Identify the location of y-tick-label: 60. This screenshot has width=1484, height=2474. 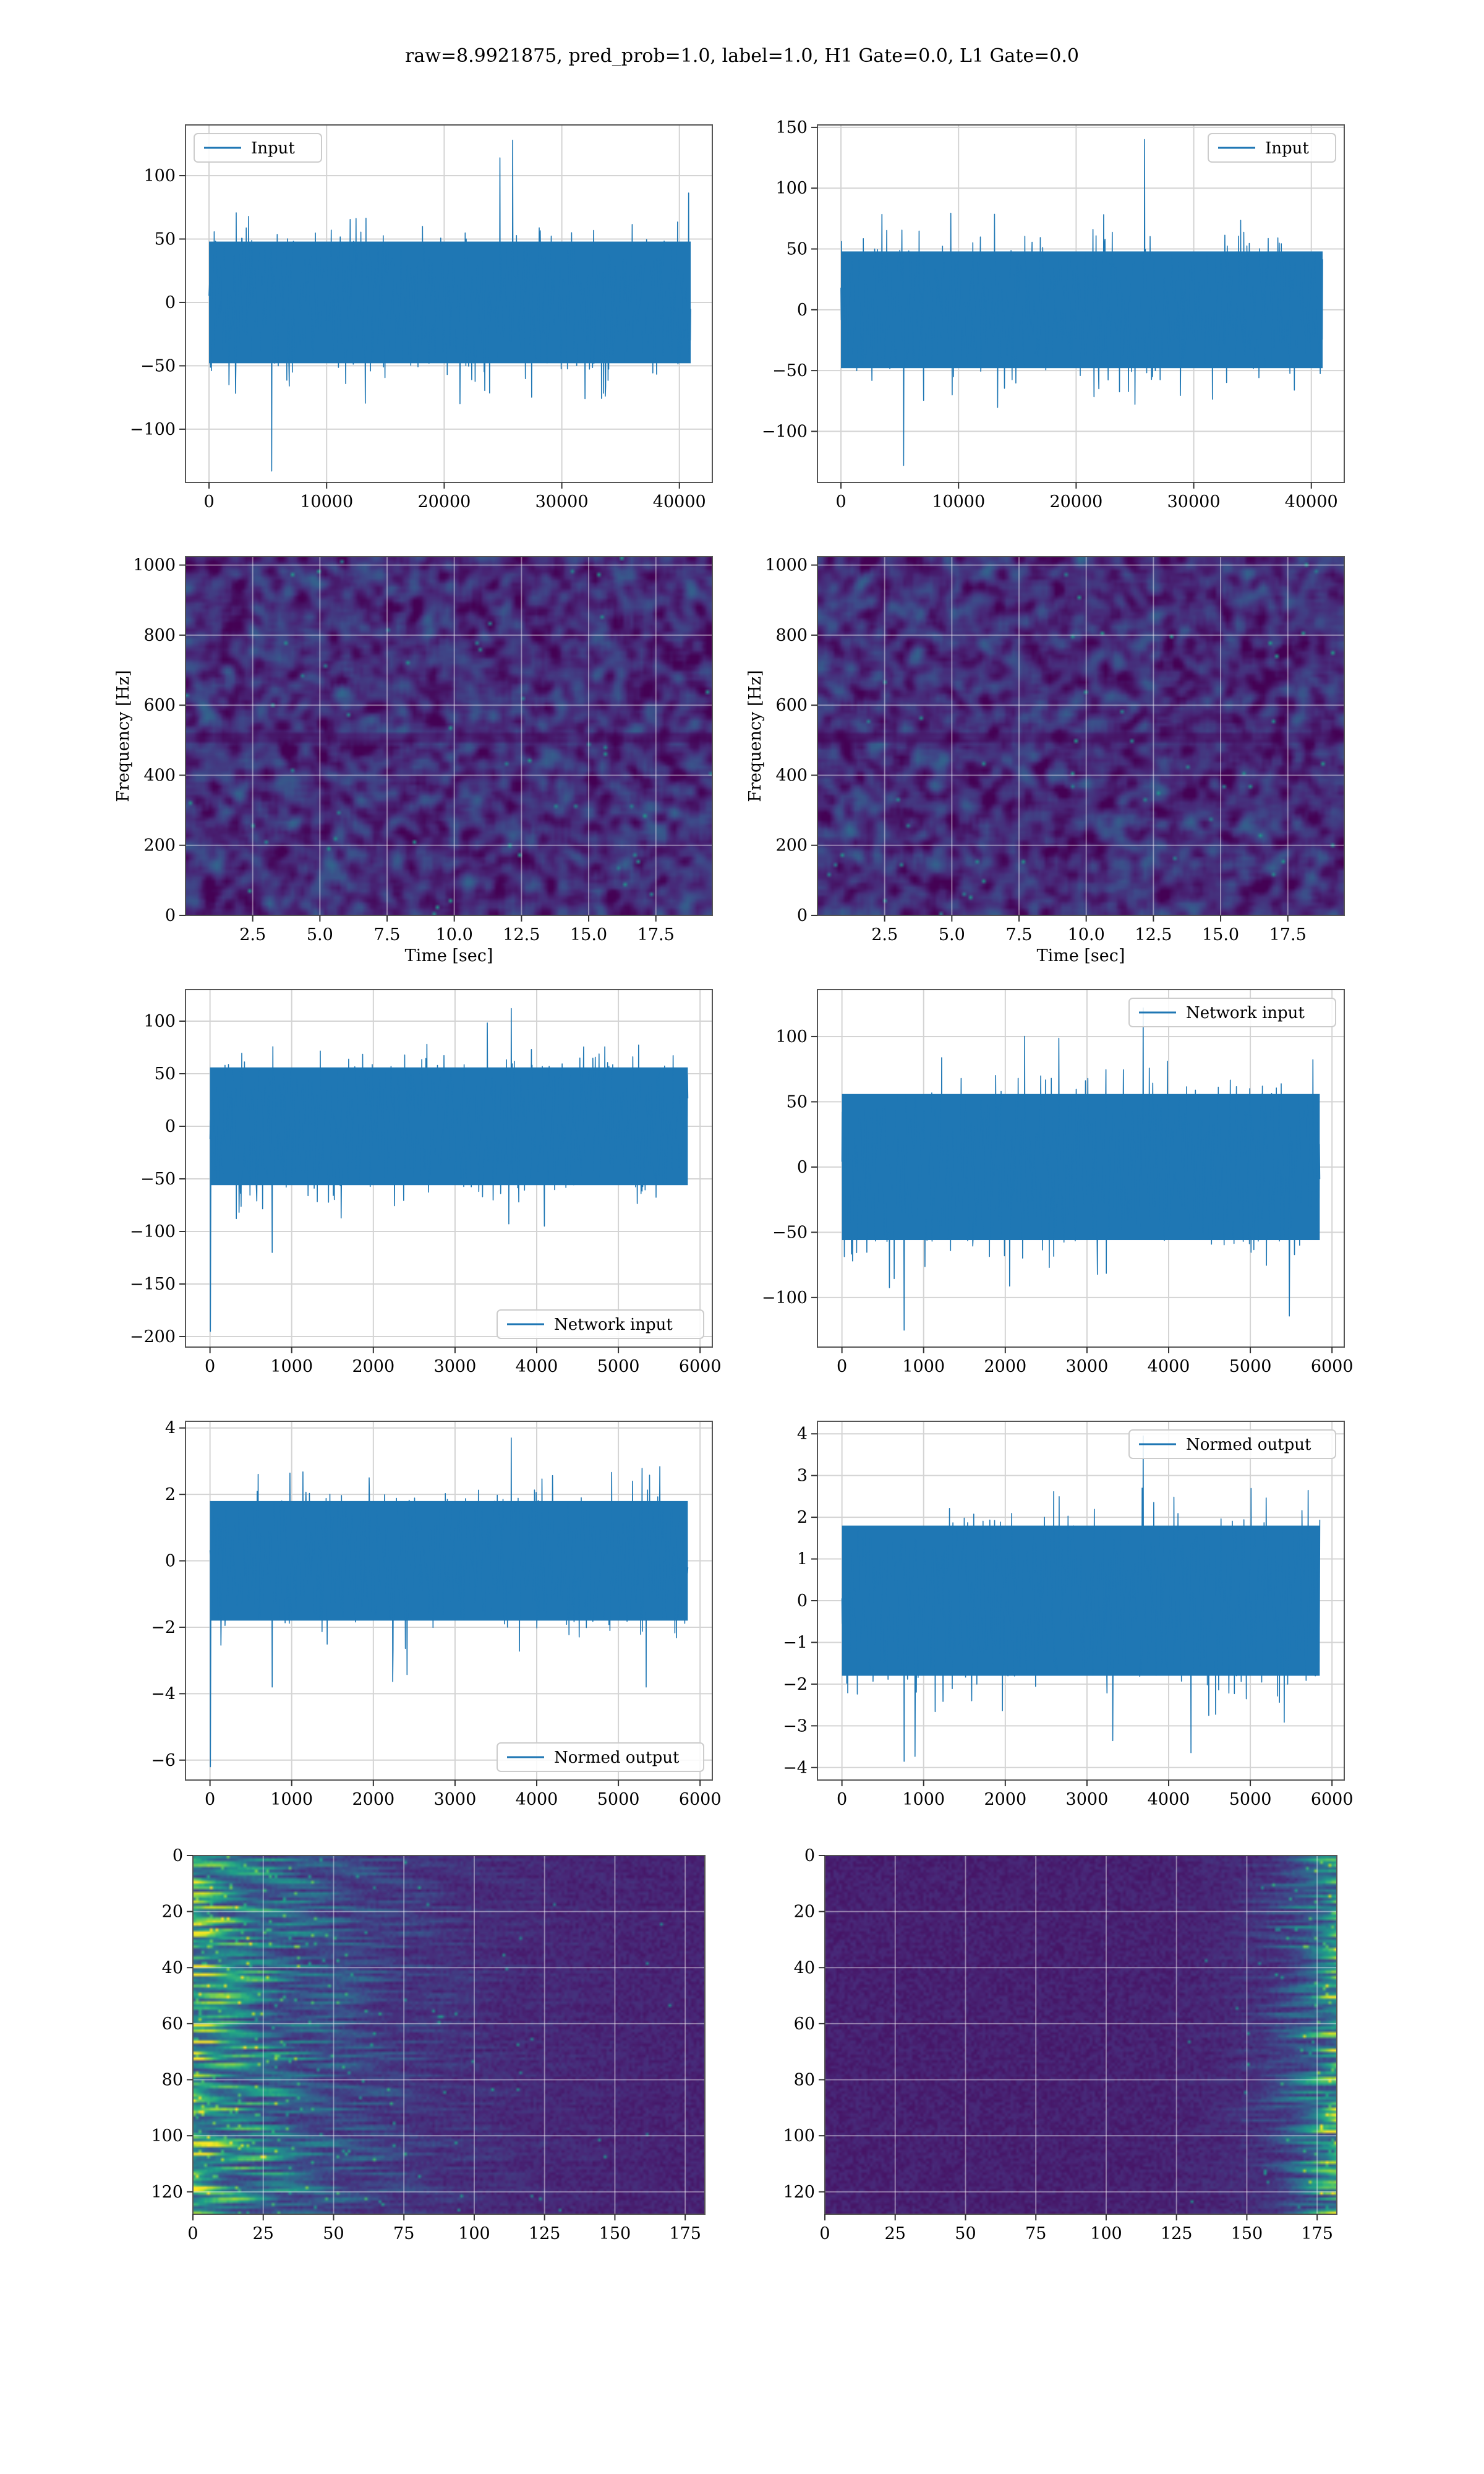
(804, 2024).